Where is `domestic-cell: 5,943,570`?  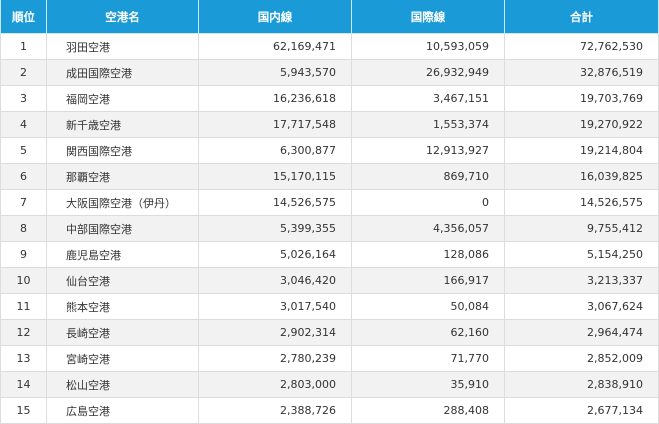 domestic-cell: 5,943,570 is located at coordinates (275, 72).